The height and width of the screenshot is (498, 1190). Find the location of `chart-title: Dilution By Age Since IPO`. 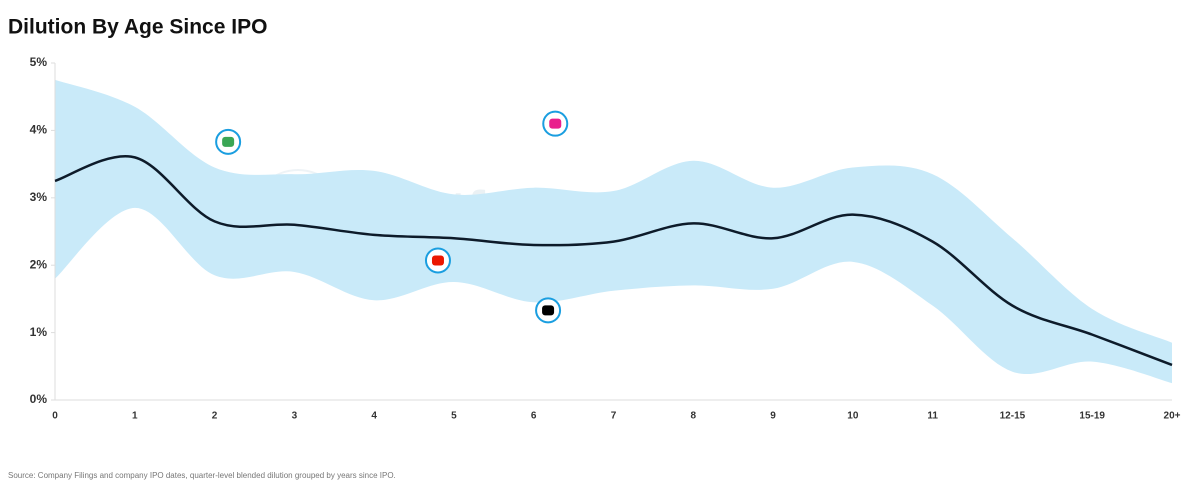

chart-title: Dilution By Age Since IPO is located at coordinates (137, 27).